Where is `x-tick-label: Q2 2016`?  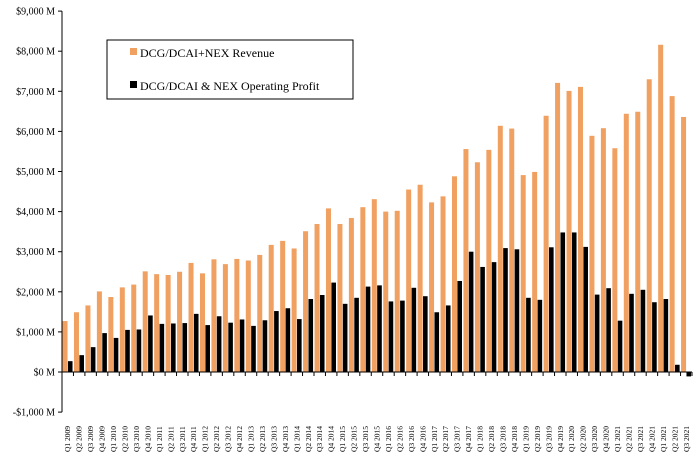
x-tick-label: Q2 2016 is located at coordinates (399, 439).